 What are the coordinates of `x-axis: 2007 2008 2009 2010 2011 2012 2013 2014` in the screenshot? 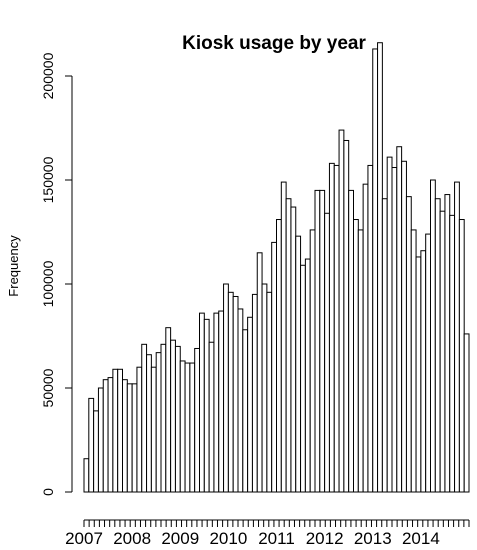 It's located at (267, 533).